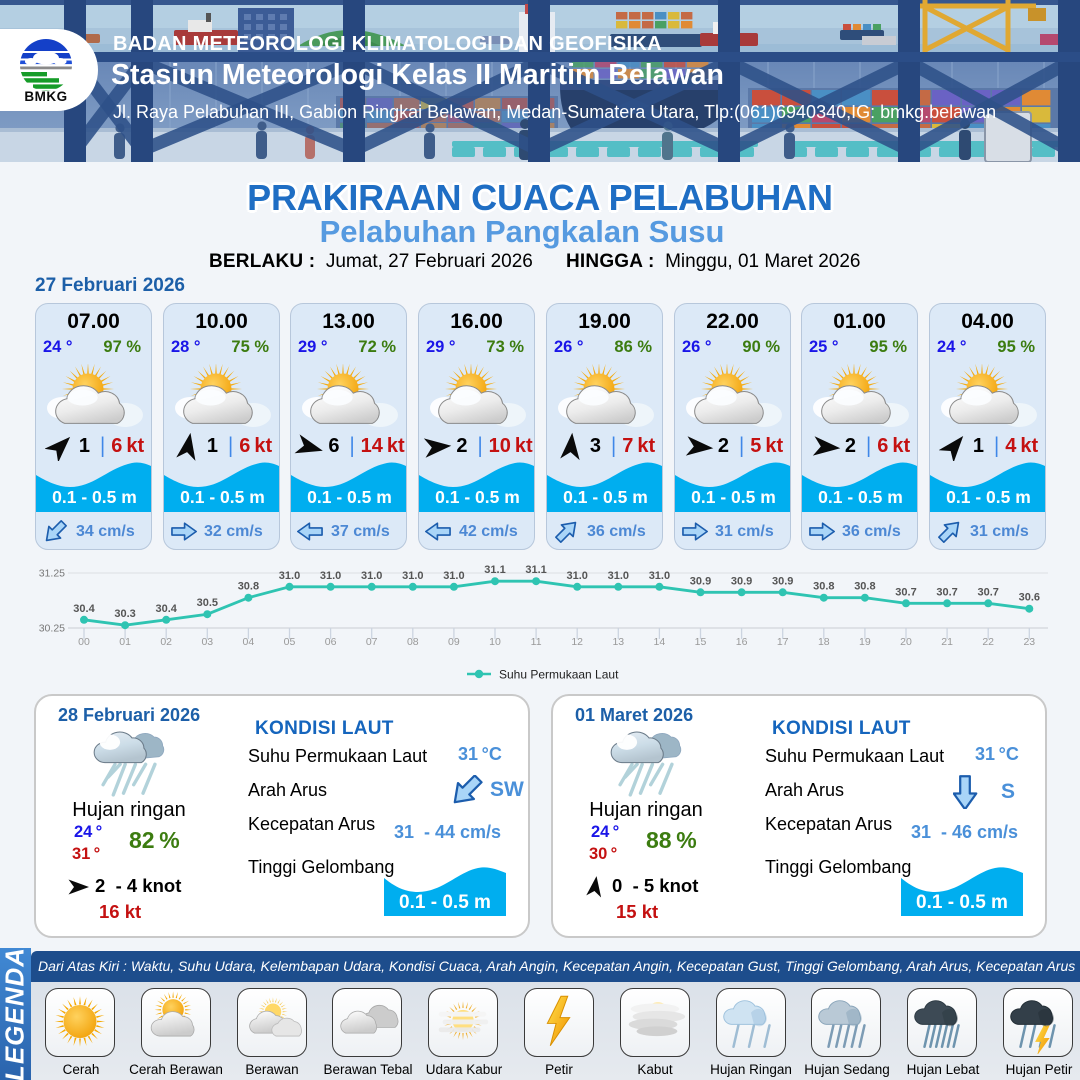  I want to click on svg-text: 09, so click(454, 642).